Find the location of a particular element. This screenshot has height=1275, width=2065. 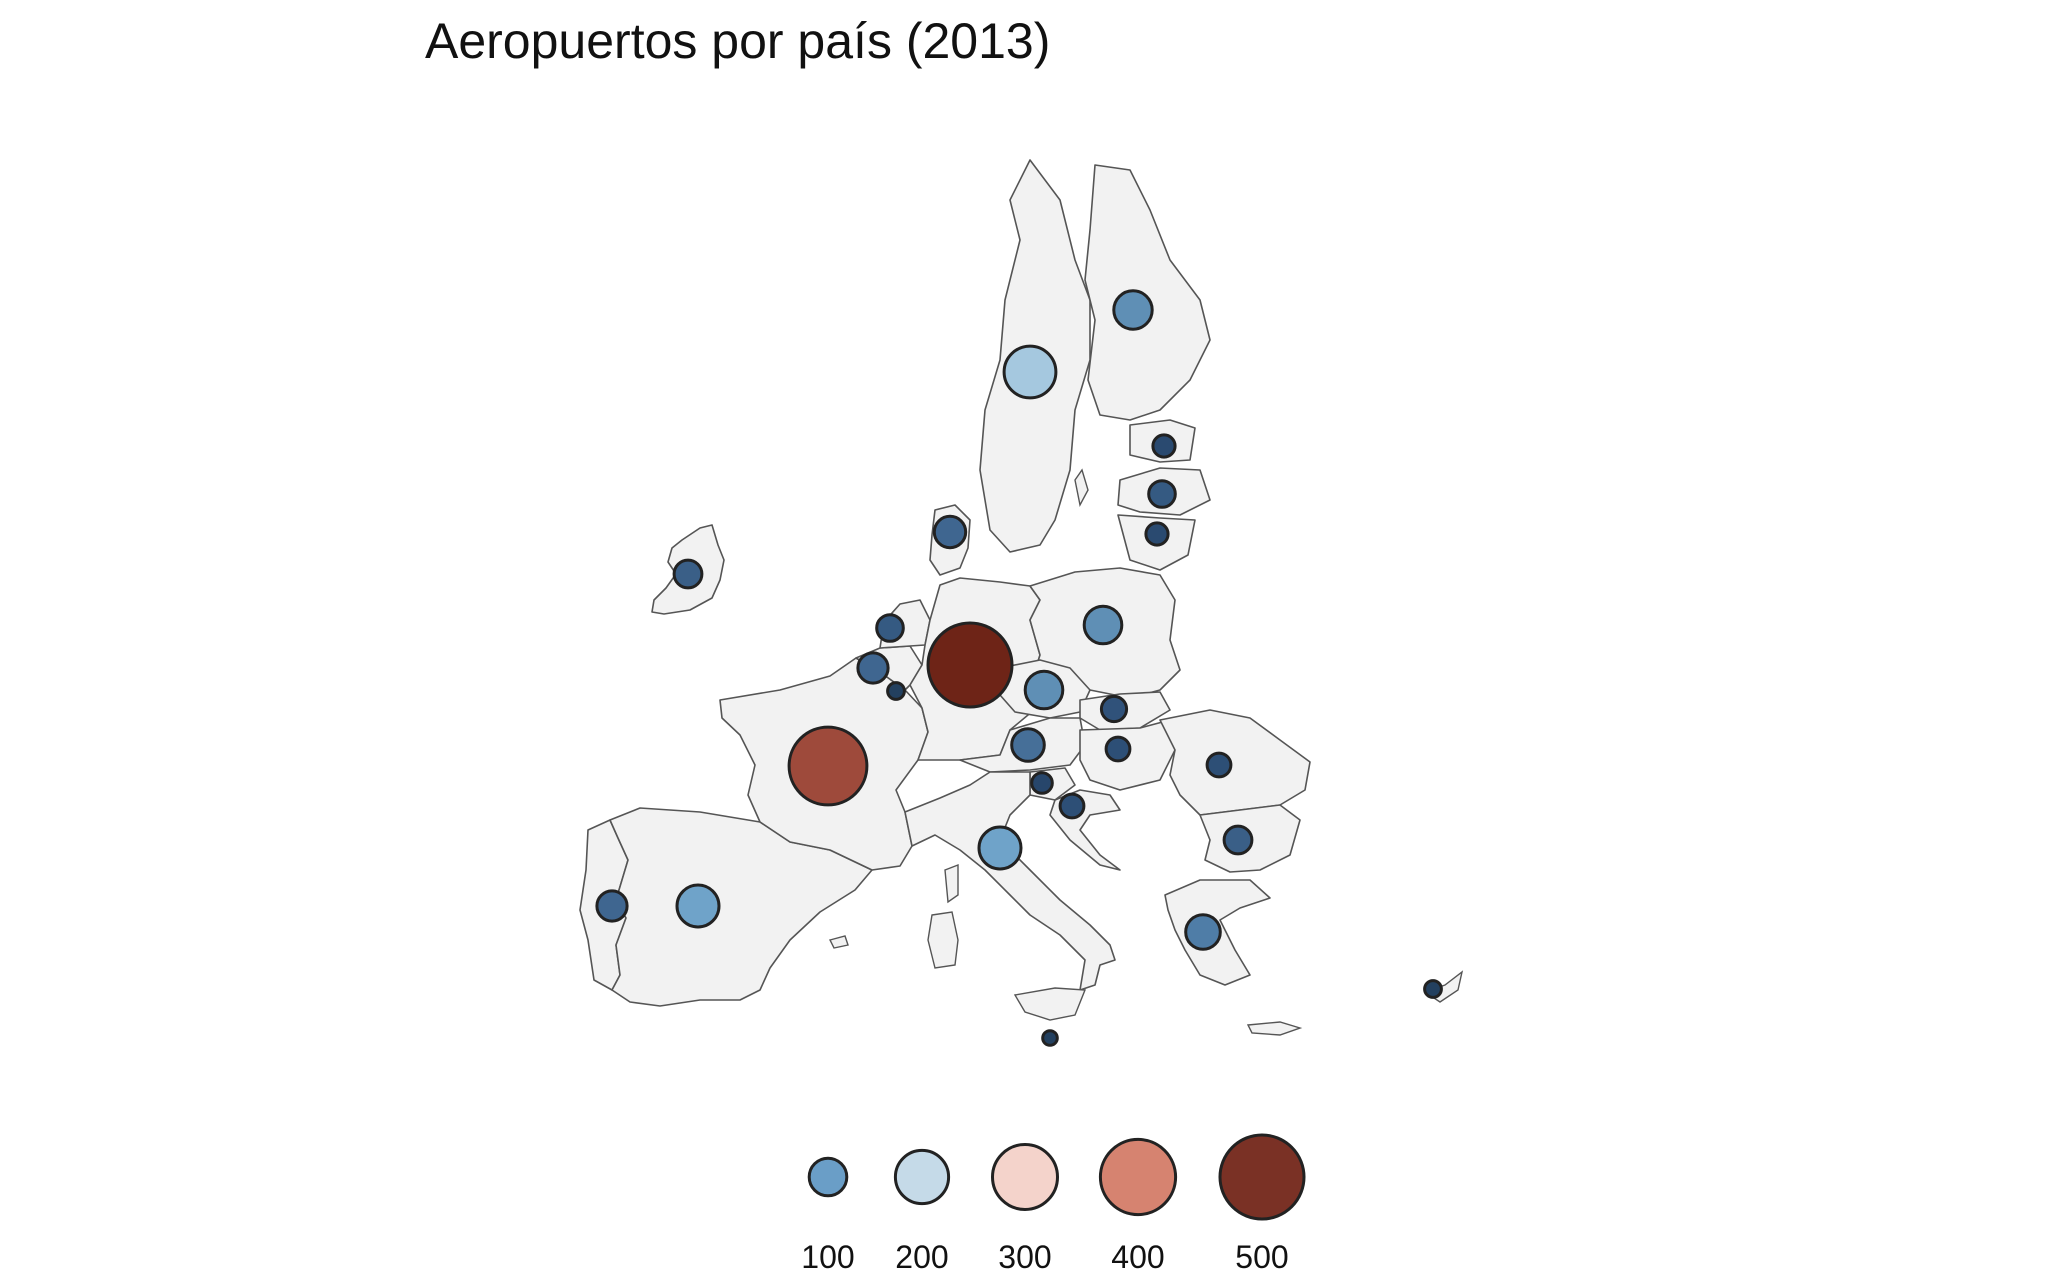

bubble-spain is located at coordinates (698, 906).